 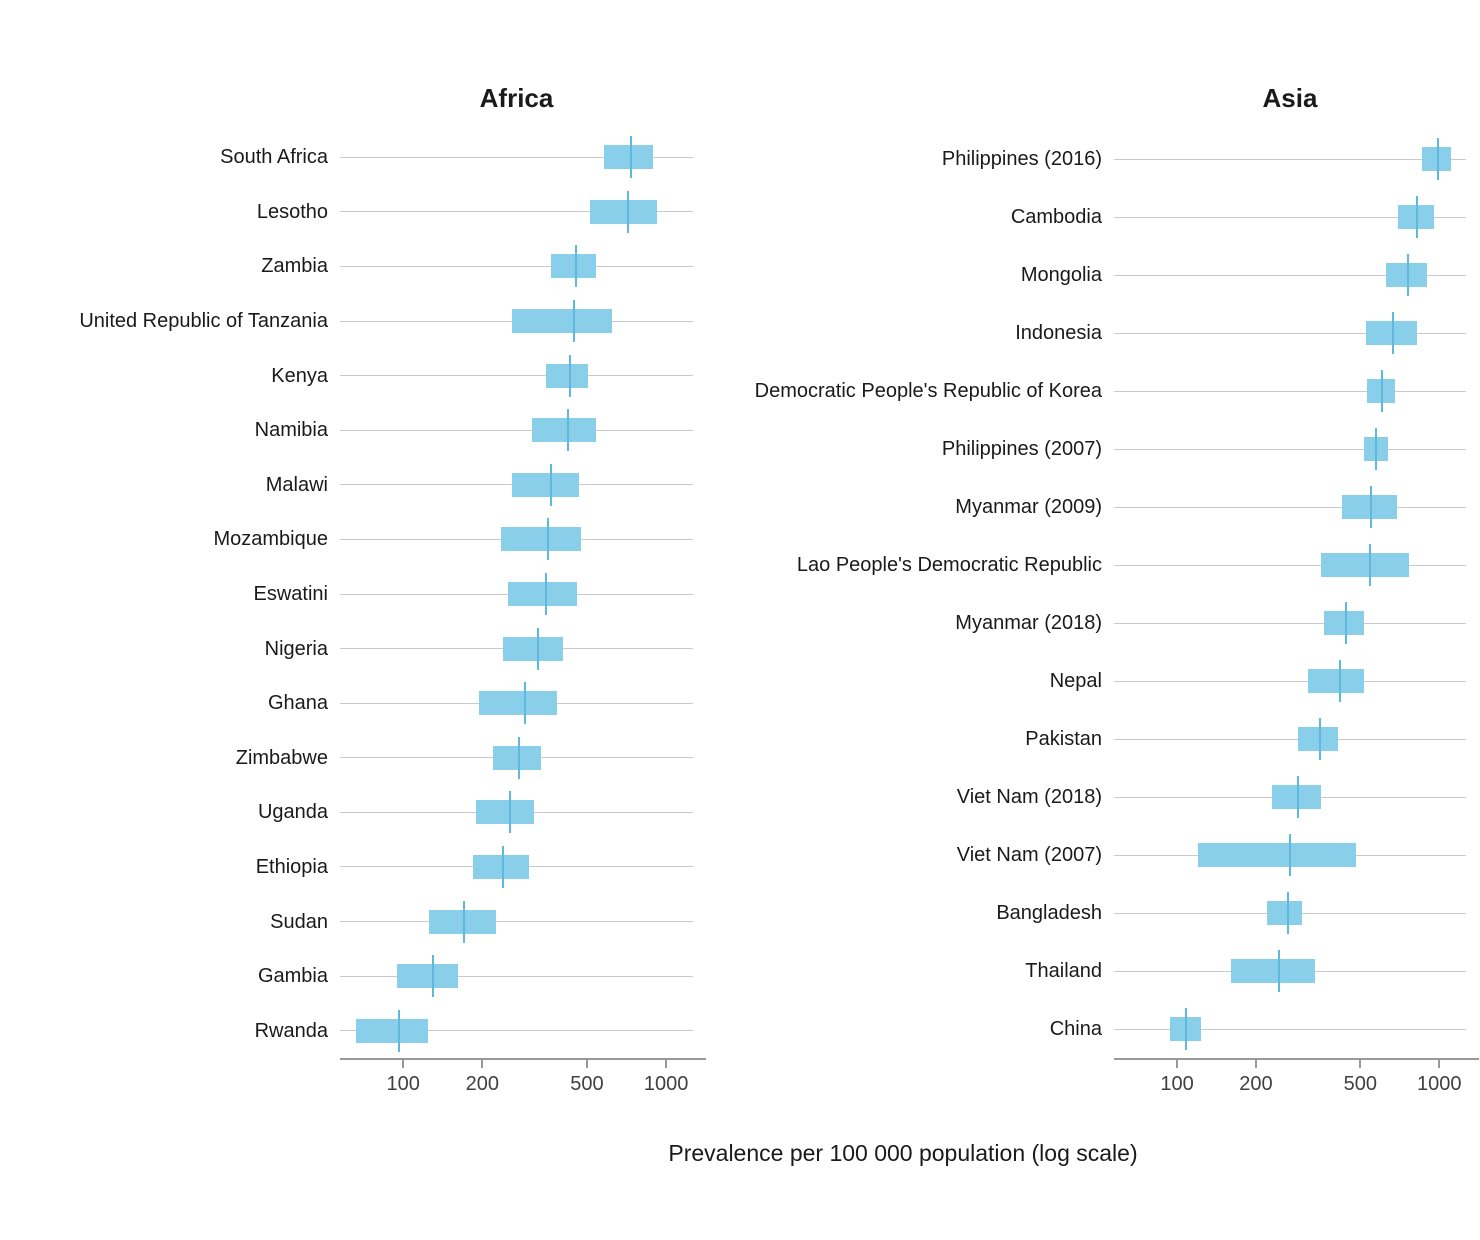 What do you see at coordinates (666, 1084) in the screenshot?
I see `x-tick-label: 1000` at bounding box center [666, 1084].